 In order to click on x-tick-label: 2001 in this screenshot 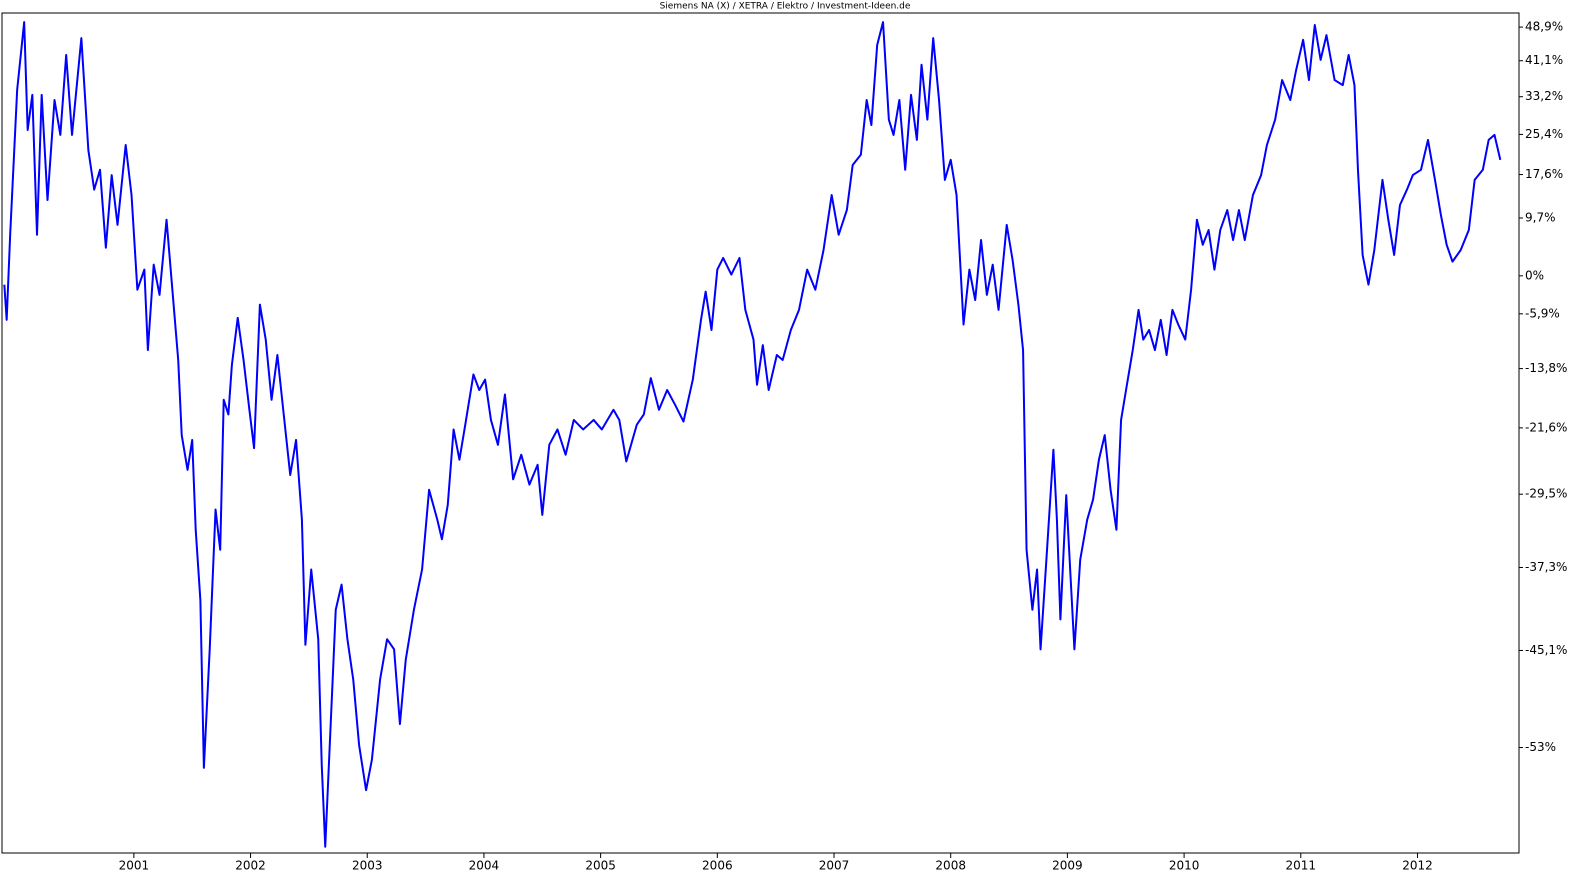, I will do `click(134, 866)`.